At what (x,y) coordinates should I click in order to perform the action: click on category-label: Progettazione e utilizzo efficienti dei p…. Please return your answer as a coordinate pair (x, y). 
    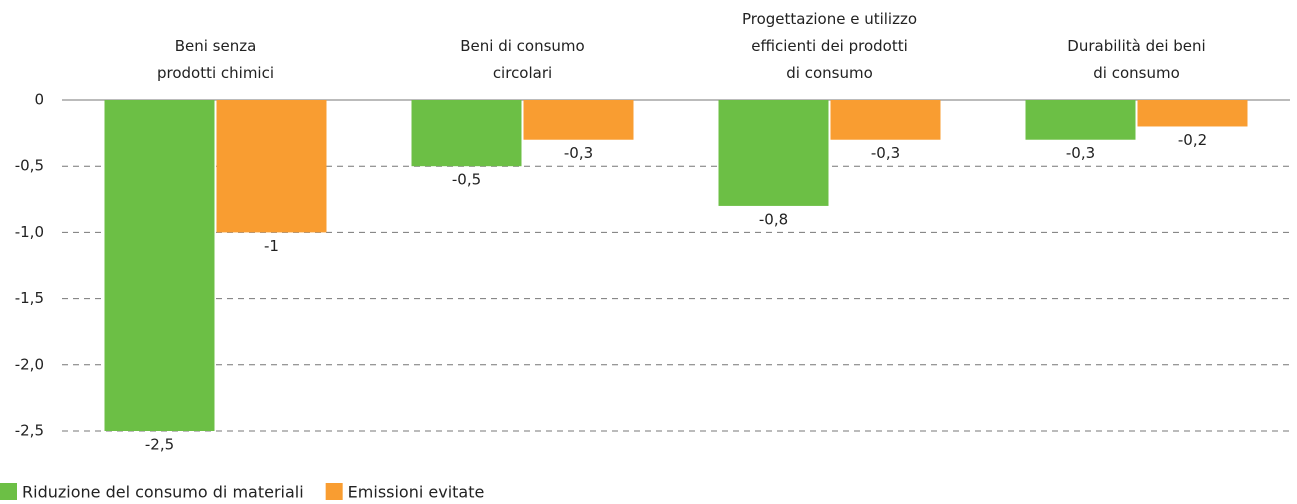
    Looking at the image, I should click on (829, 46).